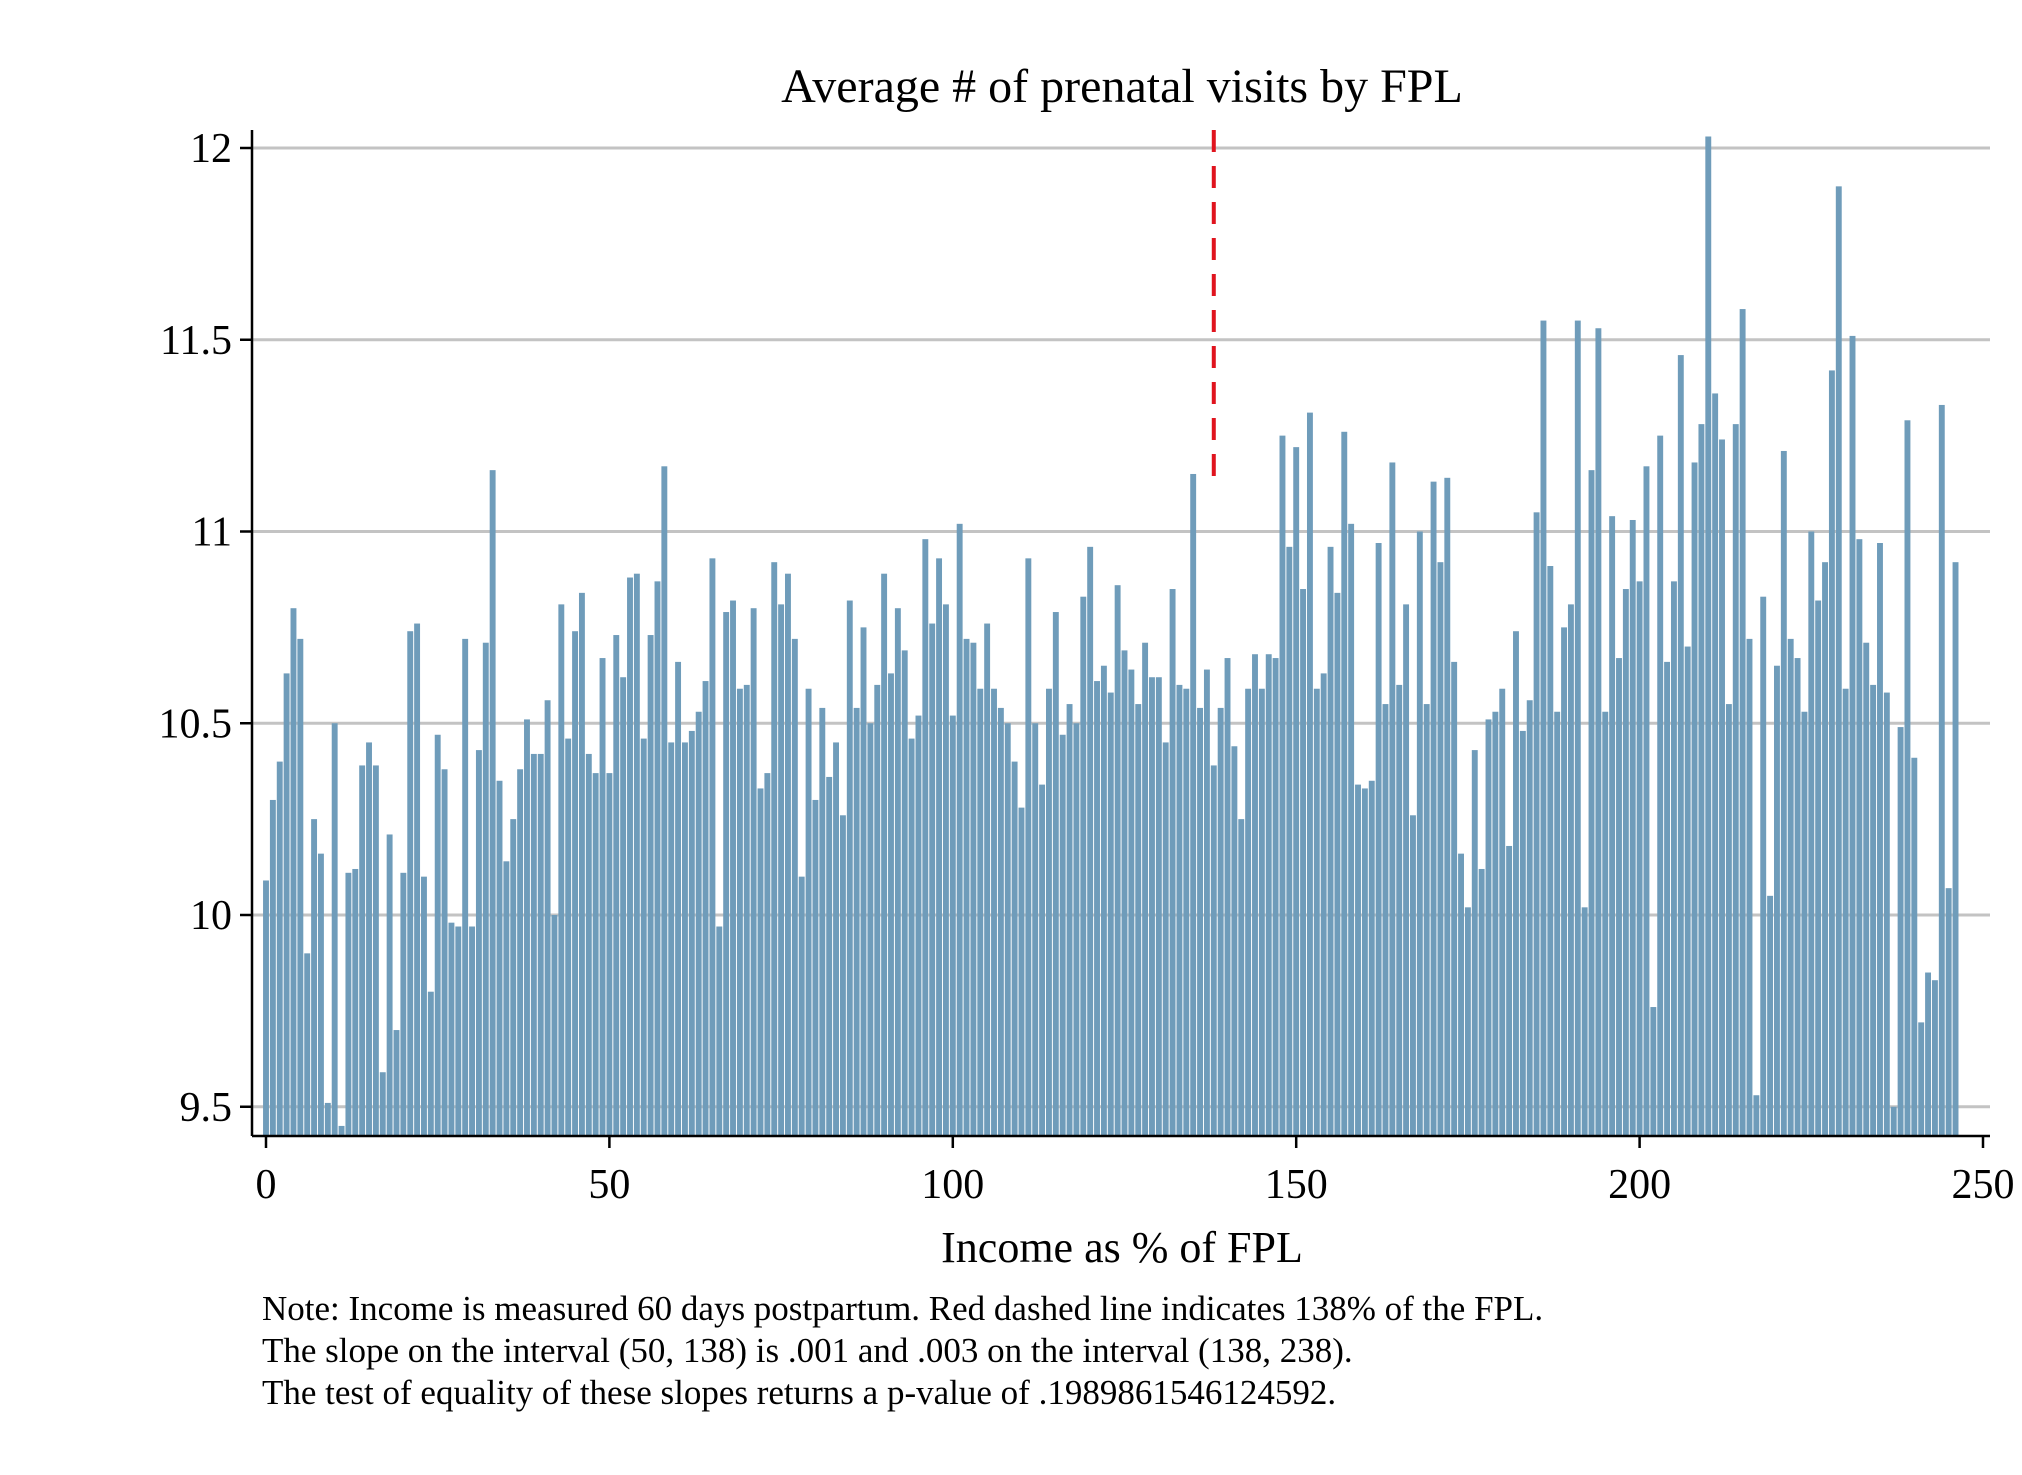 The width and height of the screenshot is (2022, 1475). I want to click on y-tick-label: 10, so click(211, 916).